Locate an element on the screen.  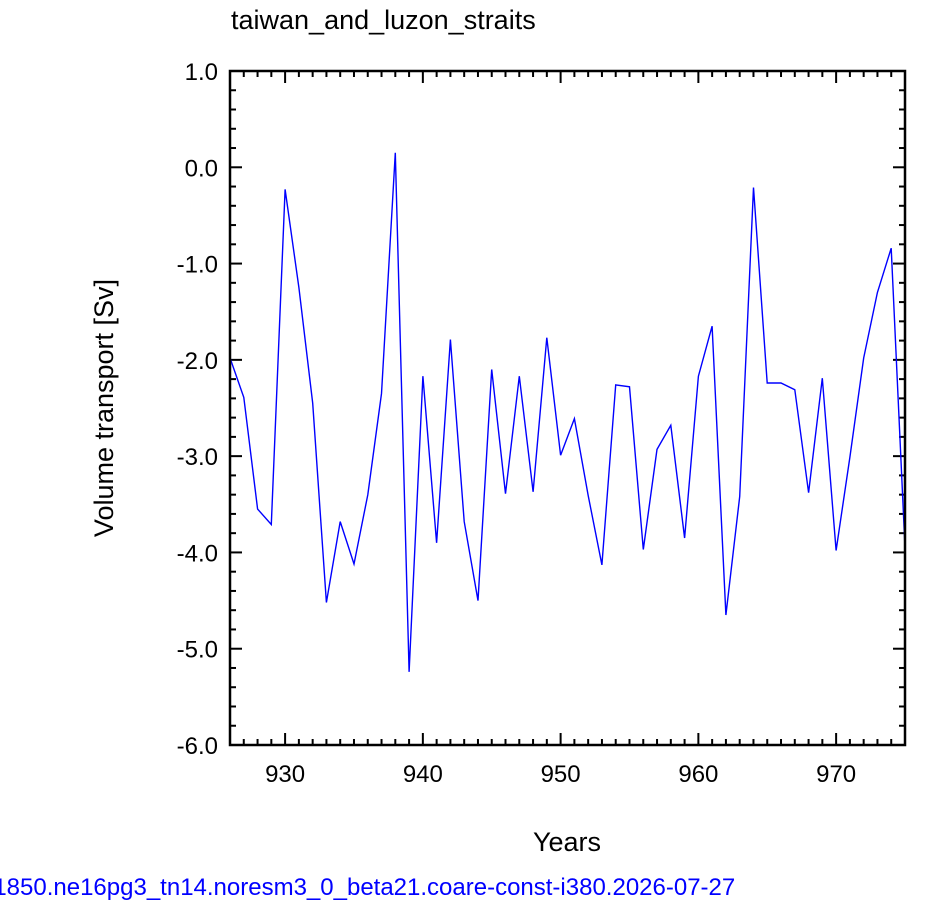
y-tick-label: -3.0 is located at coordinates (197, 457).